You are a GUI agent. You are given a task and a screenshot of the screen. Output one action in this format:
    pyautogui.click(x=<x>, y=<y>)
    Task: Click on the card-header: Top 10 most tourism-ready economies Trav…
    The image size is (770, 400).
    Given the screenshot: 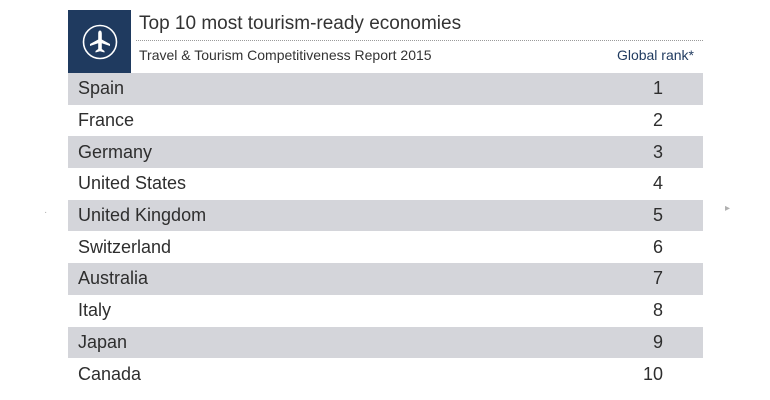 What is the action you would take?
    pyautogui.click(x=385, y=41)
    